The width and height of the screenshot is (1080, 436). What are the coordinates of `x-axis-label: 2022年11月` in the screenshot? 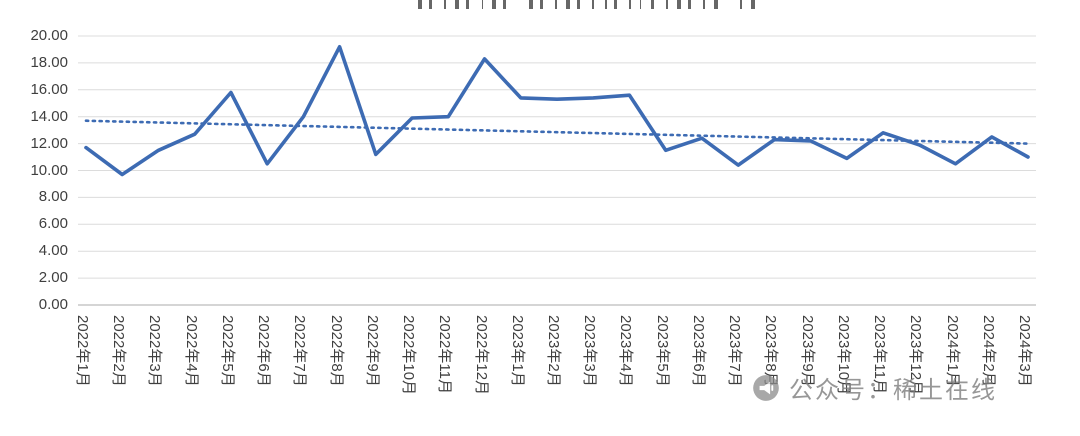 It's located at (445, 354).